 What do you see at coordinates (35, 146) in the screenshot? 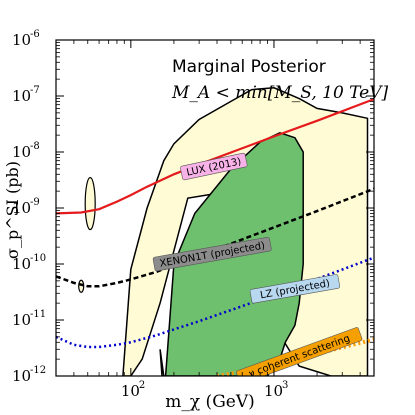
I see `y-tick-exponent: -8` at bounding box center [35, 146].